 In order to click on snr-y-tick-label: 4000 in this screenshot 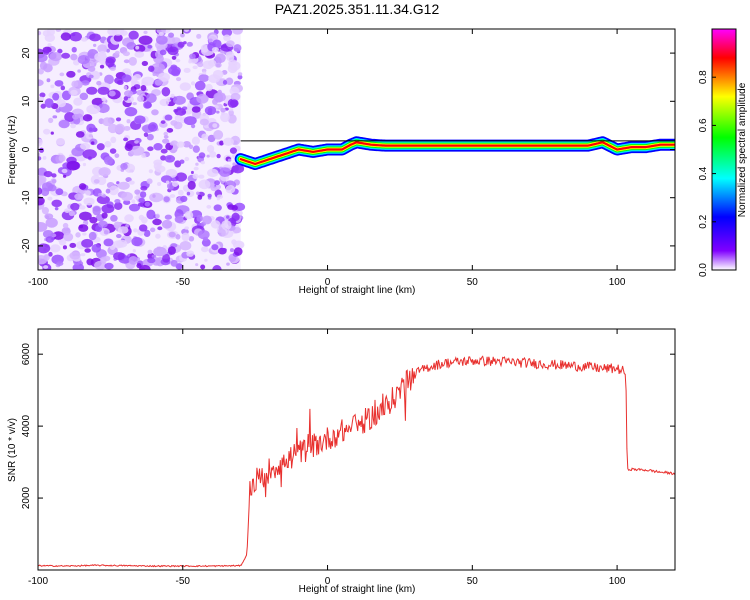, I will do `click(26, 426)`.